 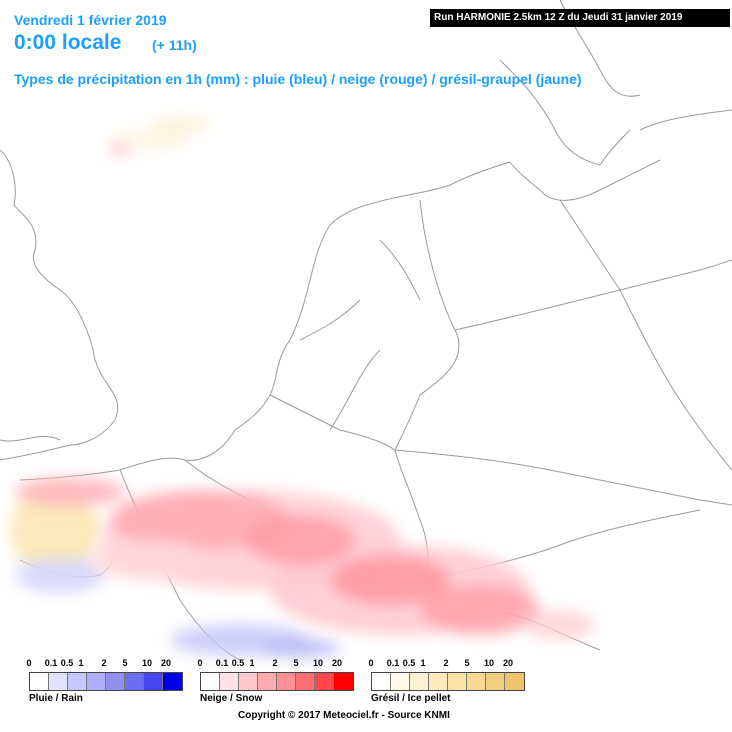 I want to click on sleet-legend-swatches, so click(x=448, y=681).